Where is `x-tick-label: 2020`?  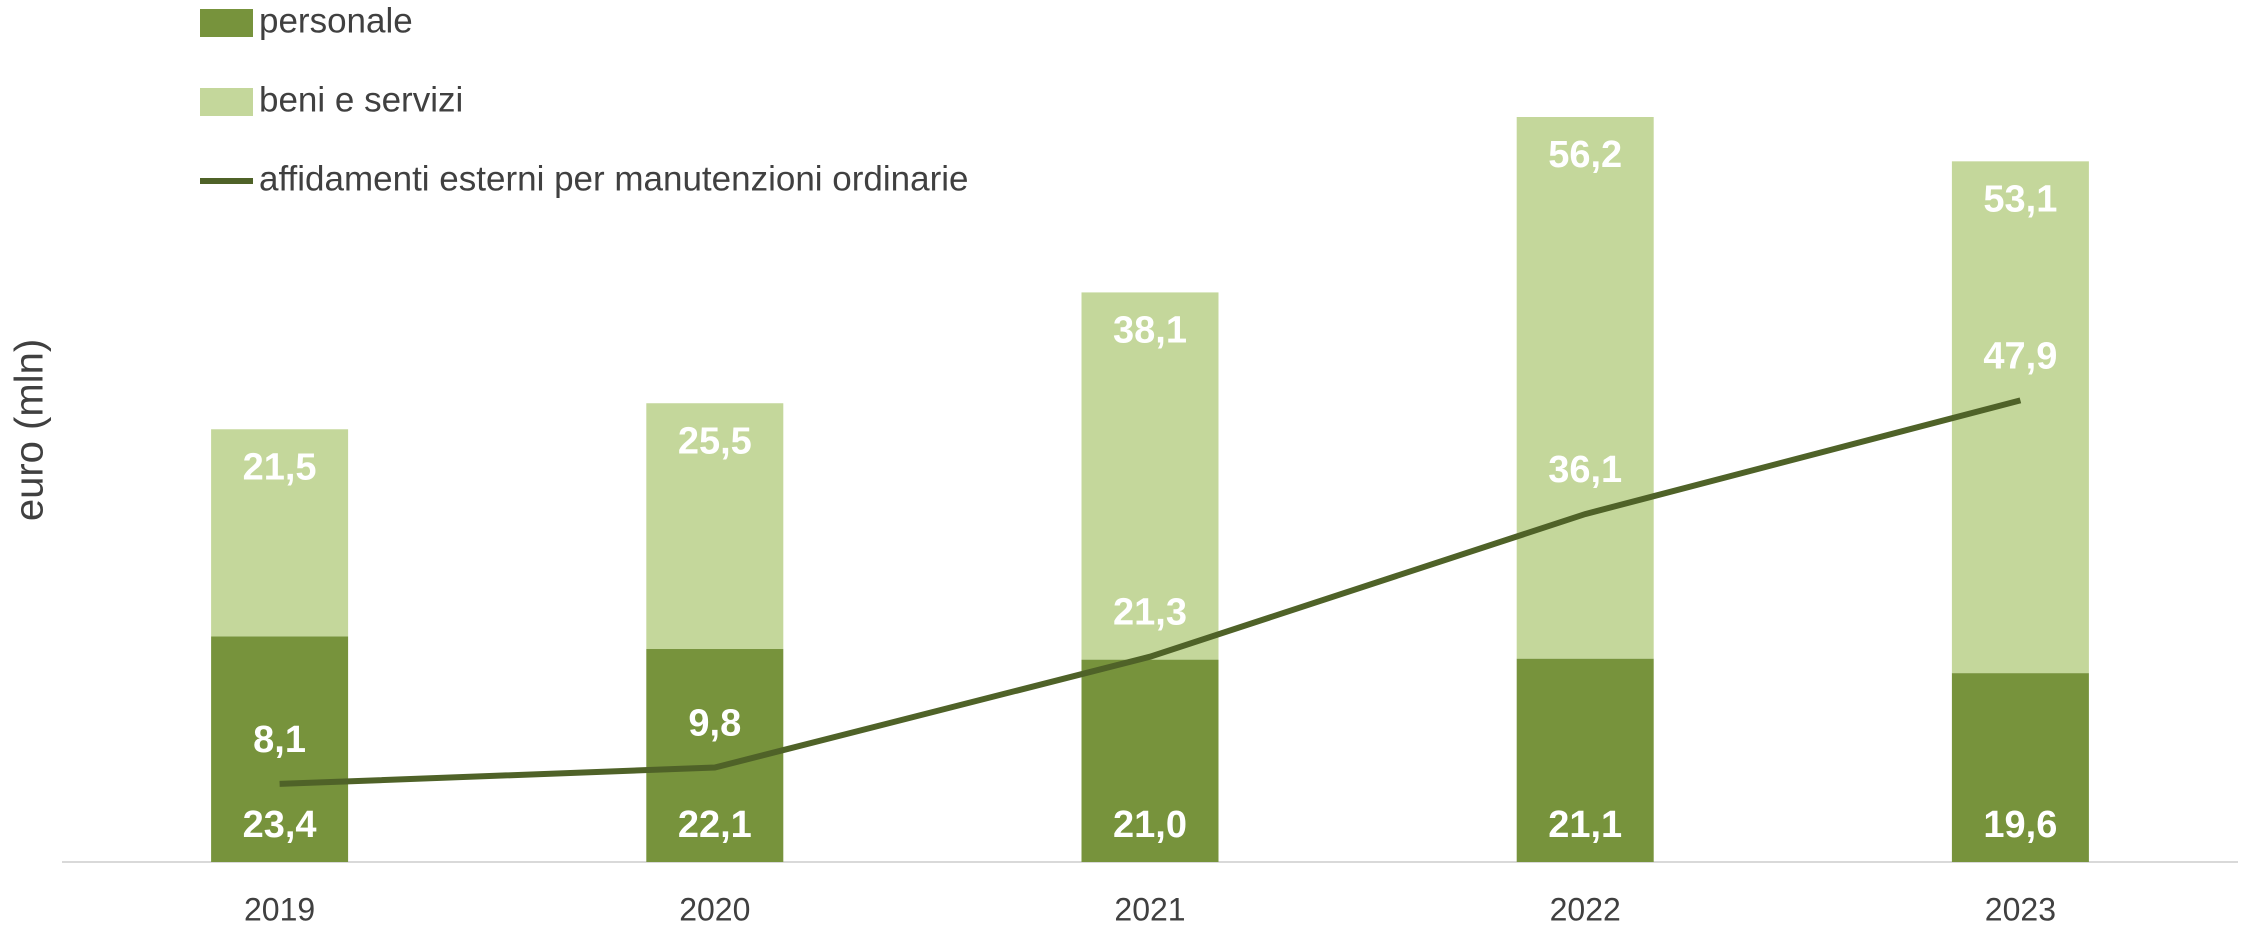 x-tick-label: 2020 is located at coordinates (714, 909).